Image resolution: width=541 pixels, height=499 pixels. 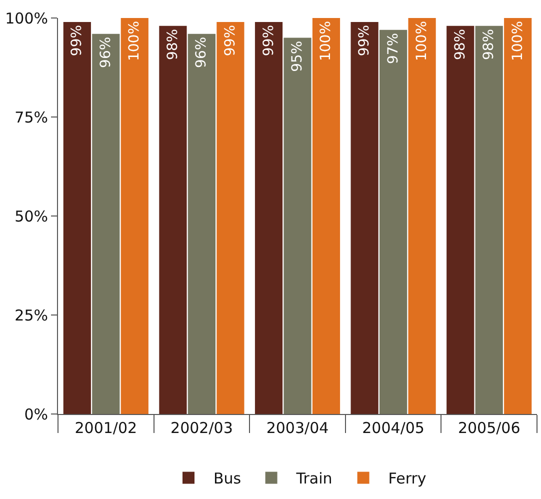 What do you see at coordinates (201, 428) in the screenshot?
I see `x-tick-label: 2002/03` at bounding box center [201, 428].